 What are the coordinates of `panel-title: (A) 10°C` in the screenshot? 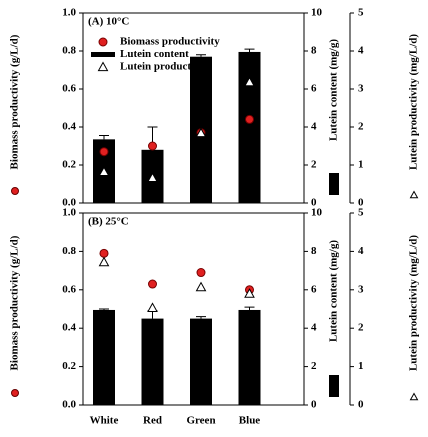 It's located at (108, 22).